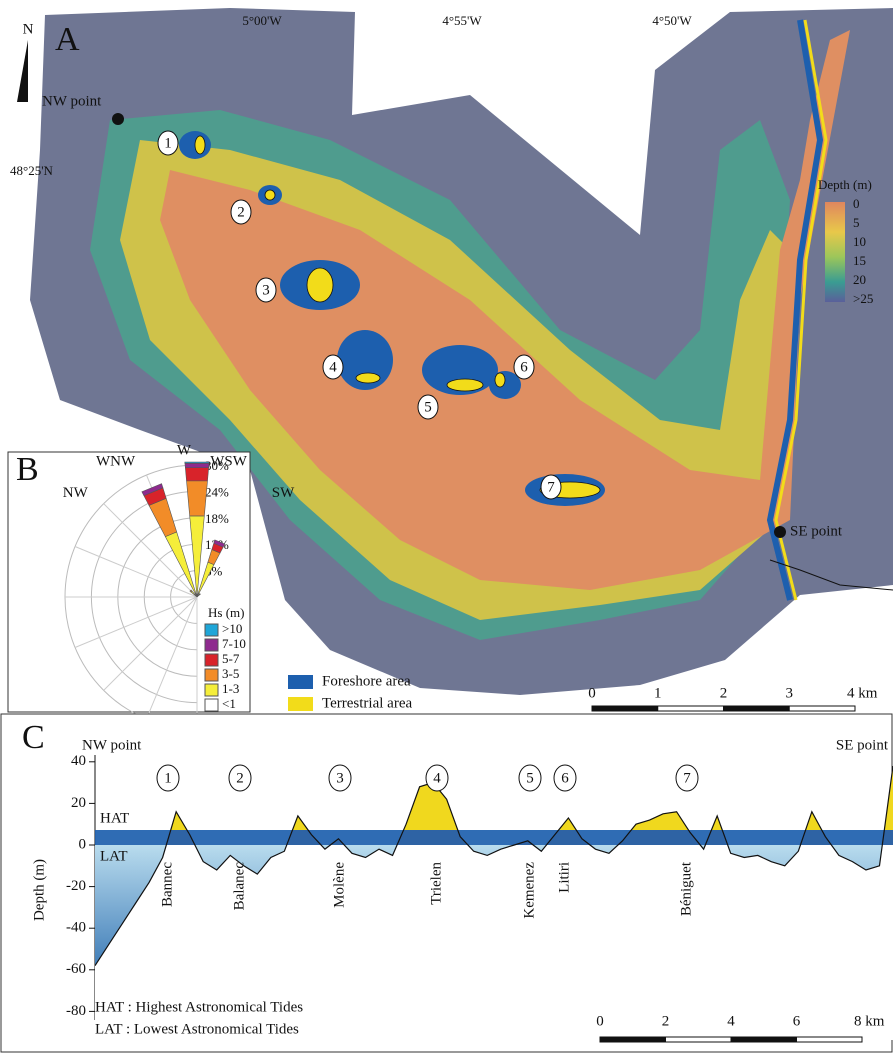 The width and height of the screenshot is (893, 1053). I want to click on y-tick-label: 20, so click(78, 803).